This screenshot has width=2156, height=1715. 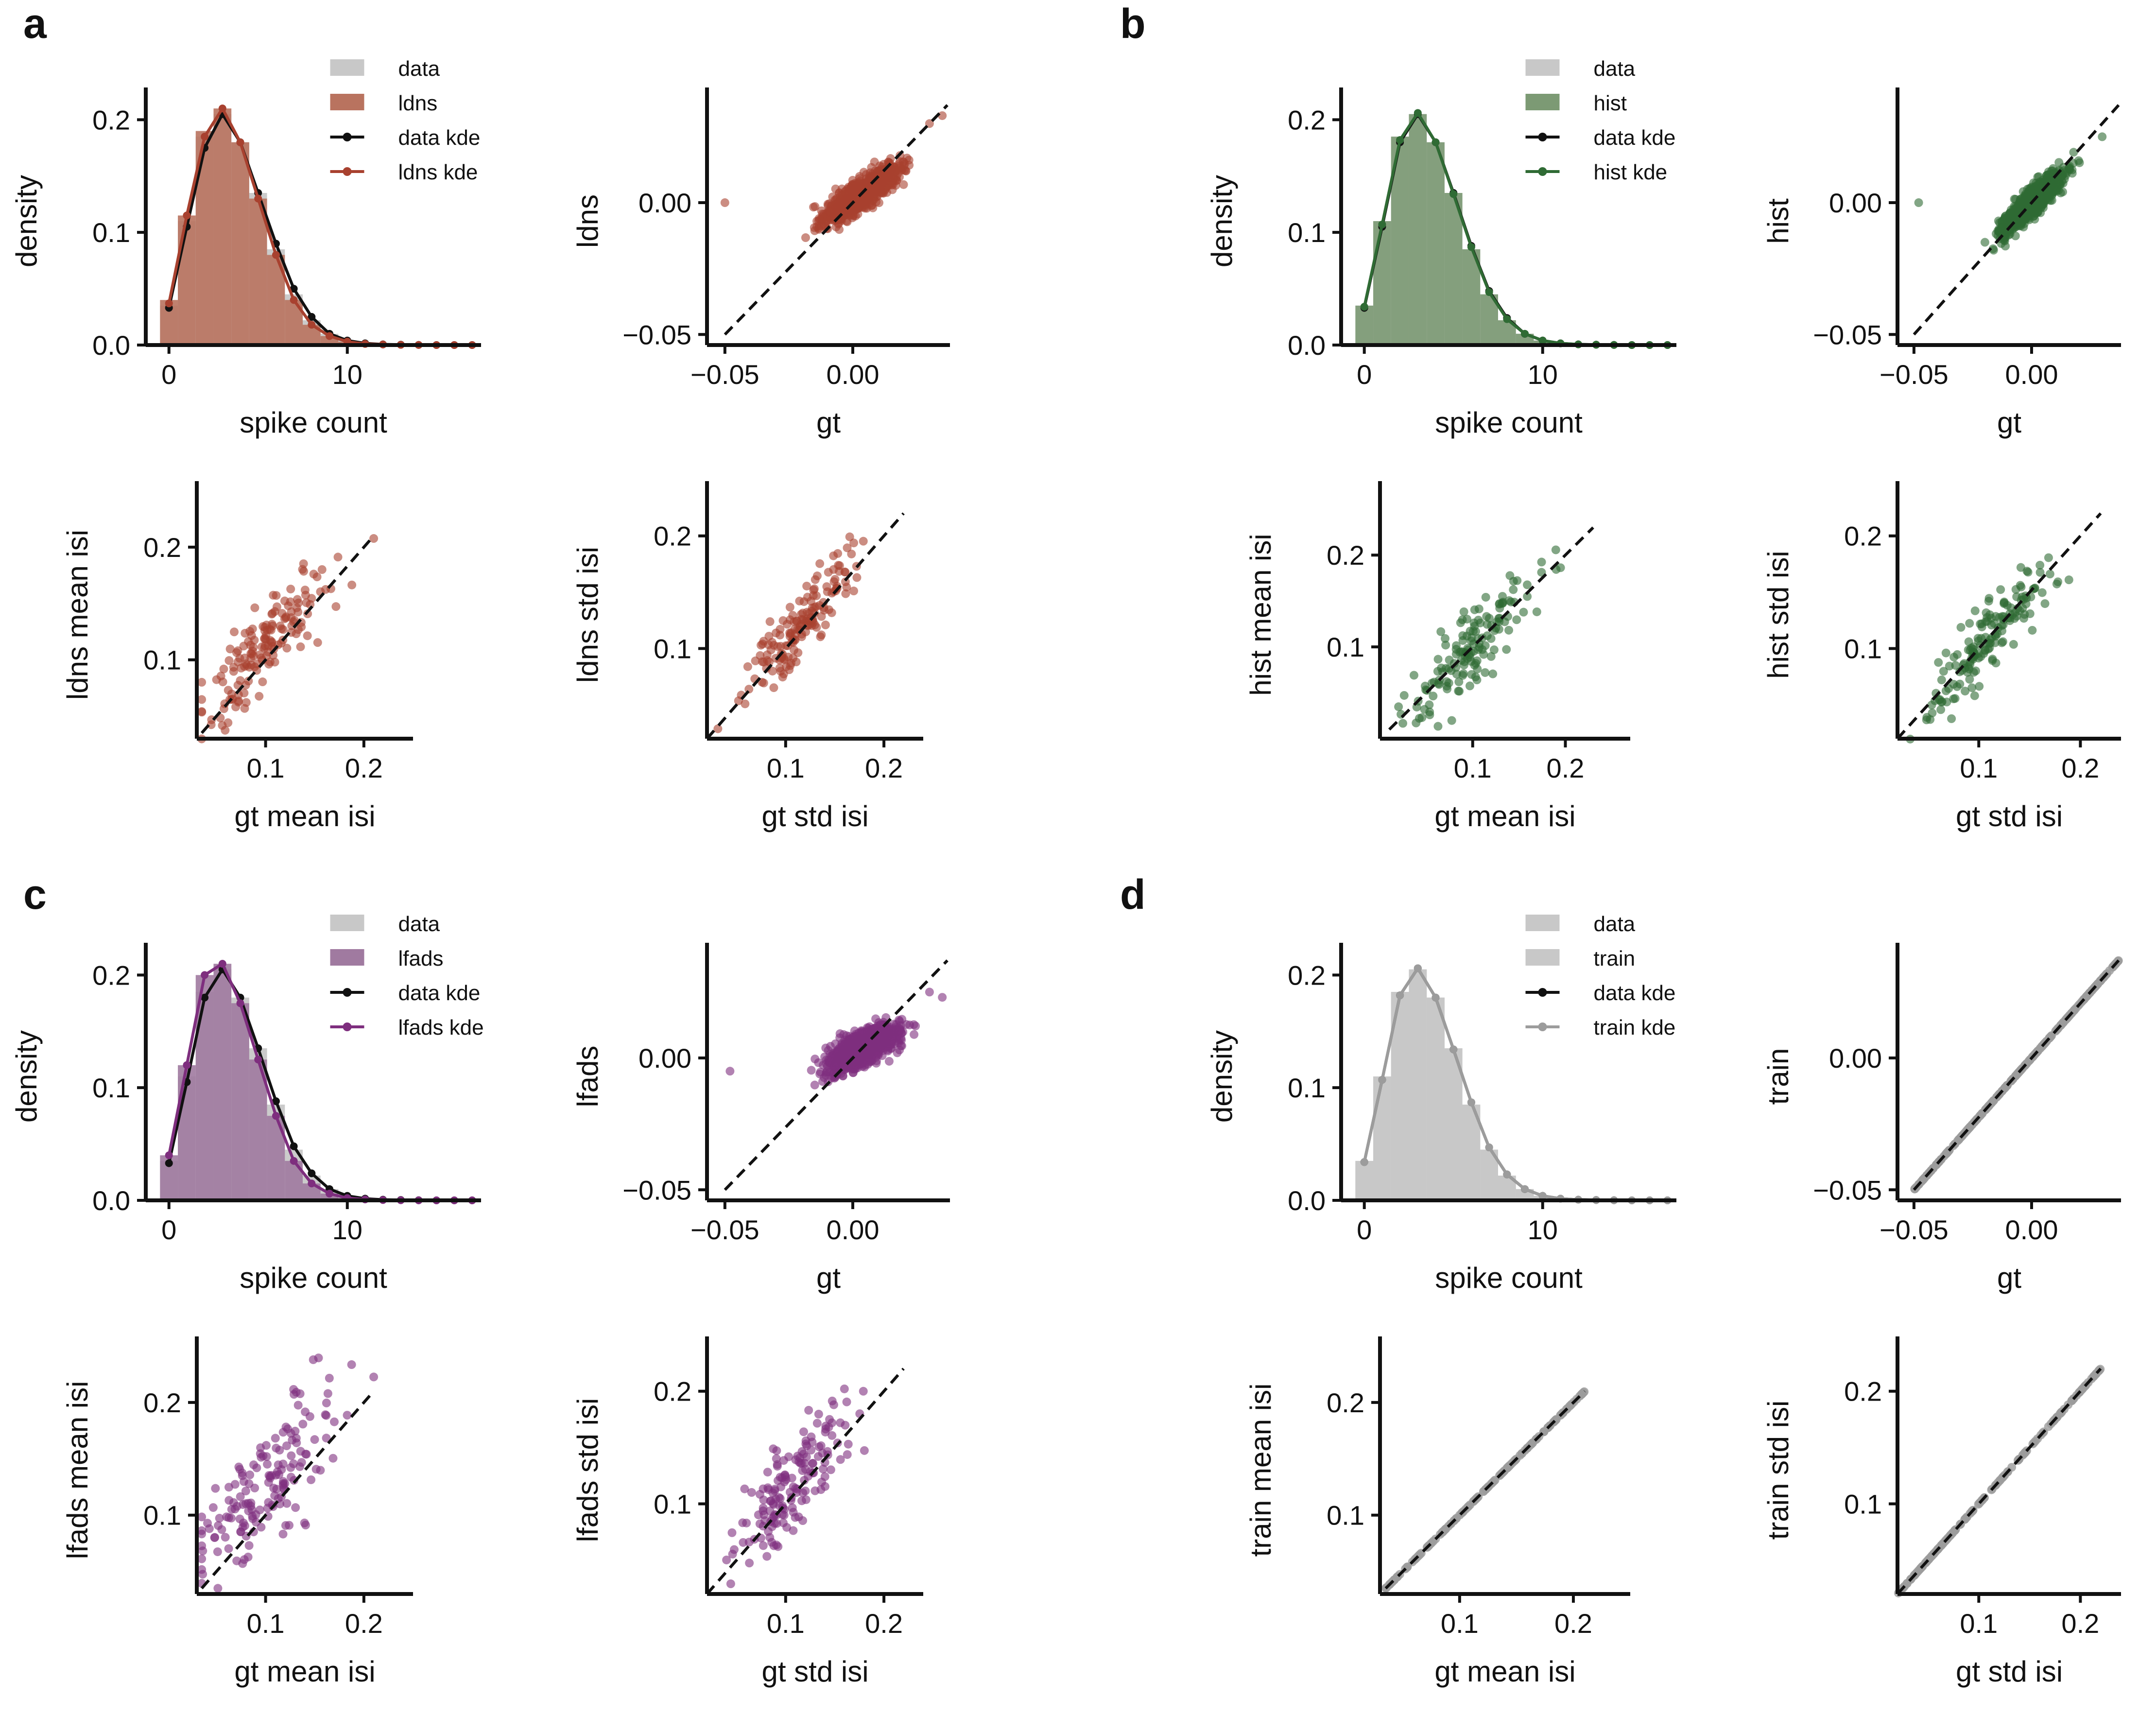 I want to click on y-axis-label: density, so click(x=26, y=221).